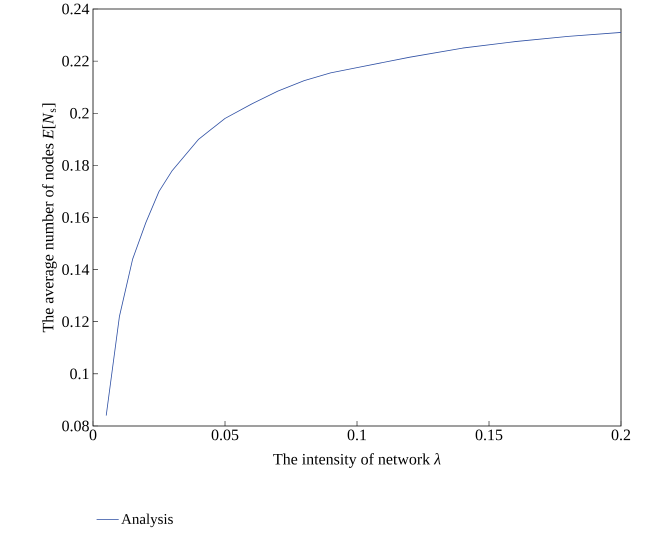 The height and width of the screenshot is (540, 658). Describe the element at coordinates (489, 435) in the screenshot. I see `x-tick-label: 0.15` at that location.